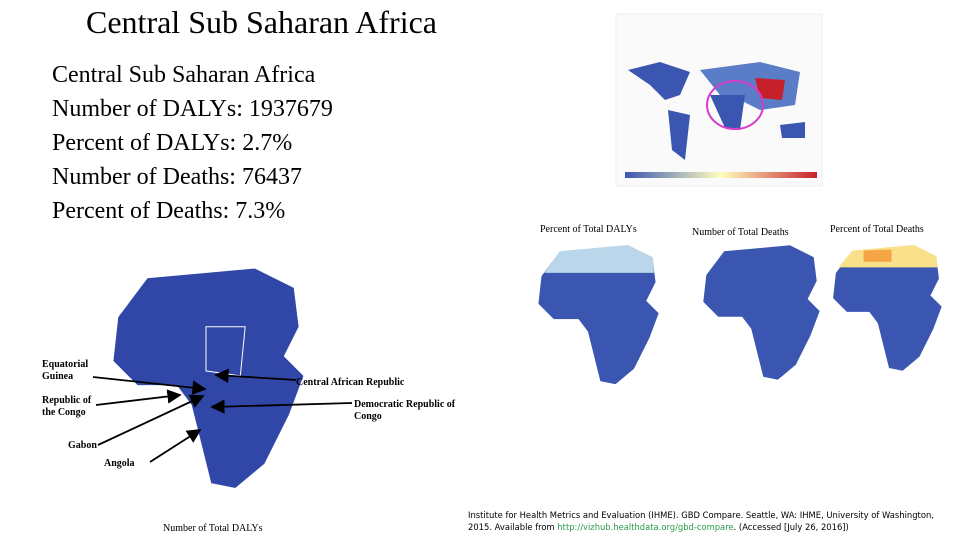 This screenshot has width=960, height=540. Describe the element at coordinates (172, 143) in the screenshot. I see `stat-line: Percent of DALYs: 2.7%` at that location.